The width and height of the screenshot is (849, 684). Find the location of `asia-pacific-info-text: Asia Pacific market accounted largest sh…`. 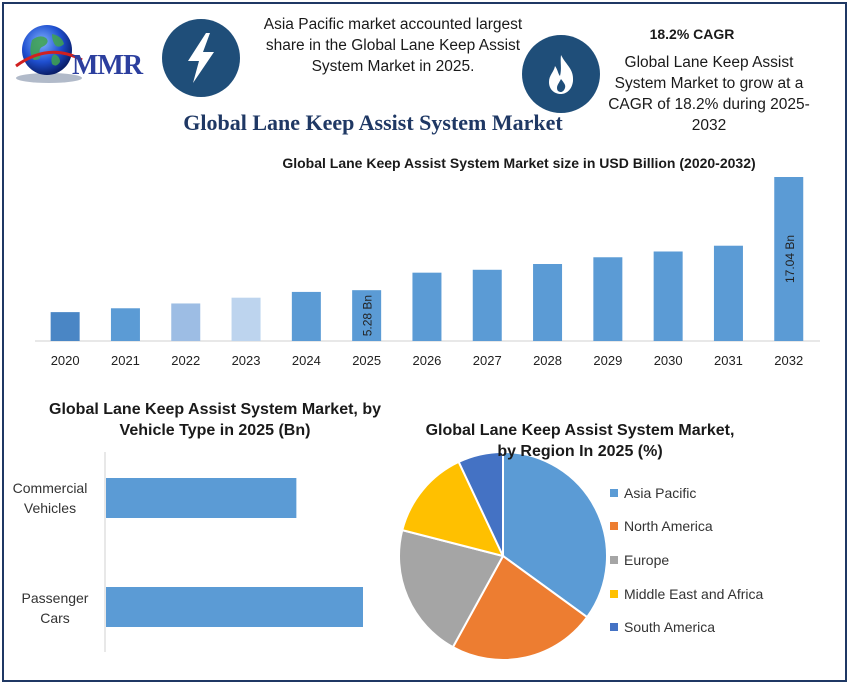

asia-pacific-info-text: Asia Pacific market accounted largest sh… is located at coordinates (393, 45).